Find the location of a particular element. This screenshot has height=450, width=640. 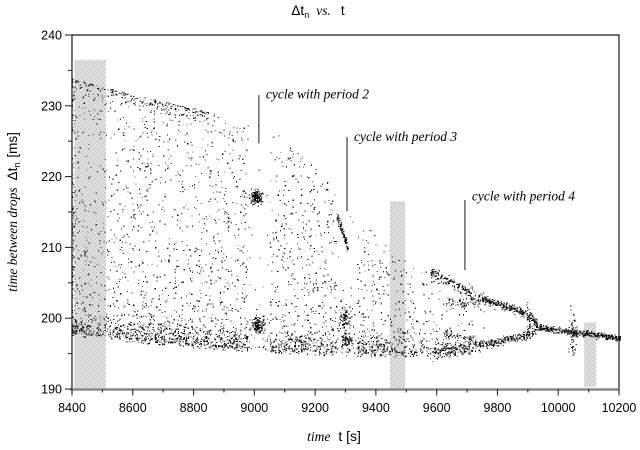

x-tick-label: 9200 is located at coordinates (315, 408).